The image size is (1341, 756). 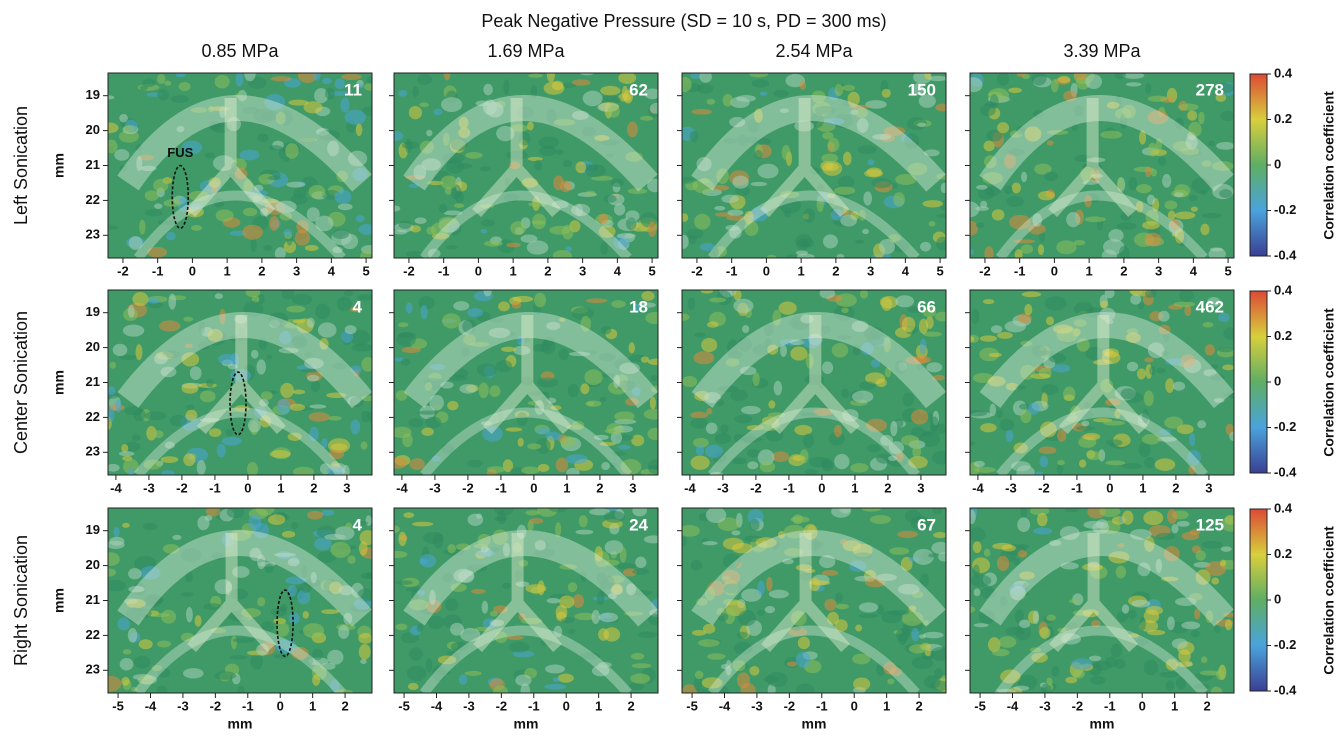 What do you see at coordinates (822, 705) in the screenshot?
I see `x-tick-label: -1` at bounding box center [822, 705].